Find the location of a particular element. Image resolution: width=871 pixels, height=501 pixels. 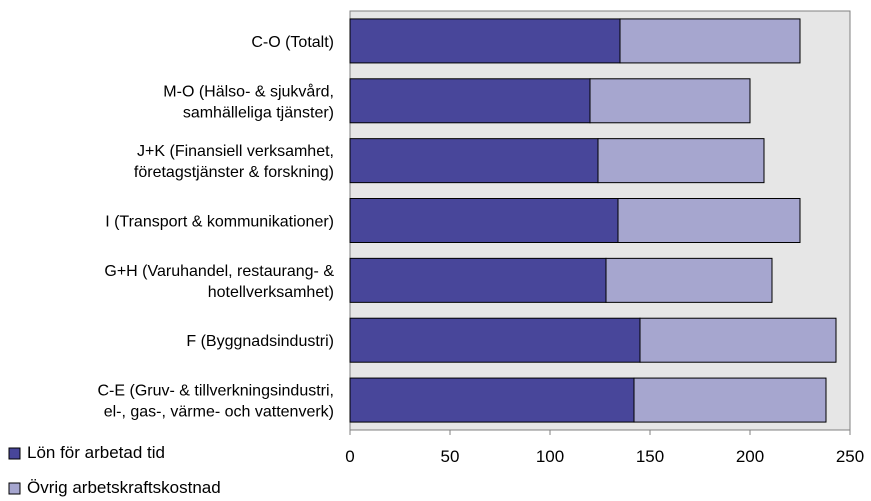

category-label-0: C-O (Totalt) is located at coordinates (292, 42).